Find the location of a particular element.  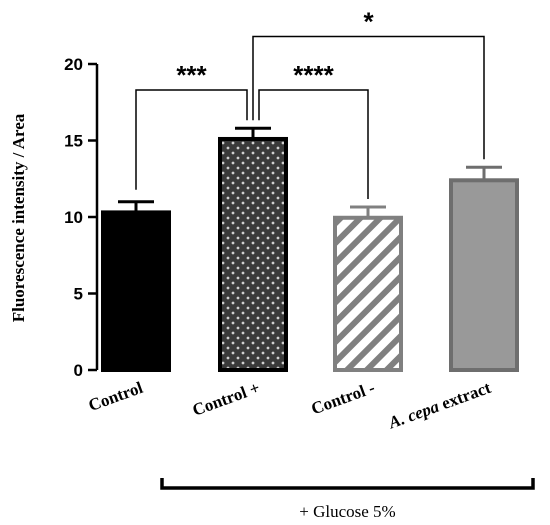

x-tick-label-1: Control is located at coordinates (116, 396).